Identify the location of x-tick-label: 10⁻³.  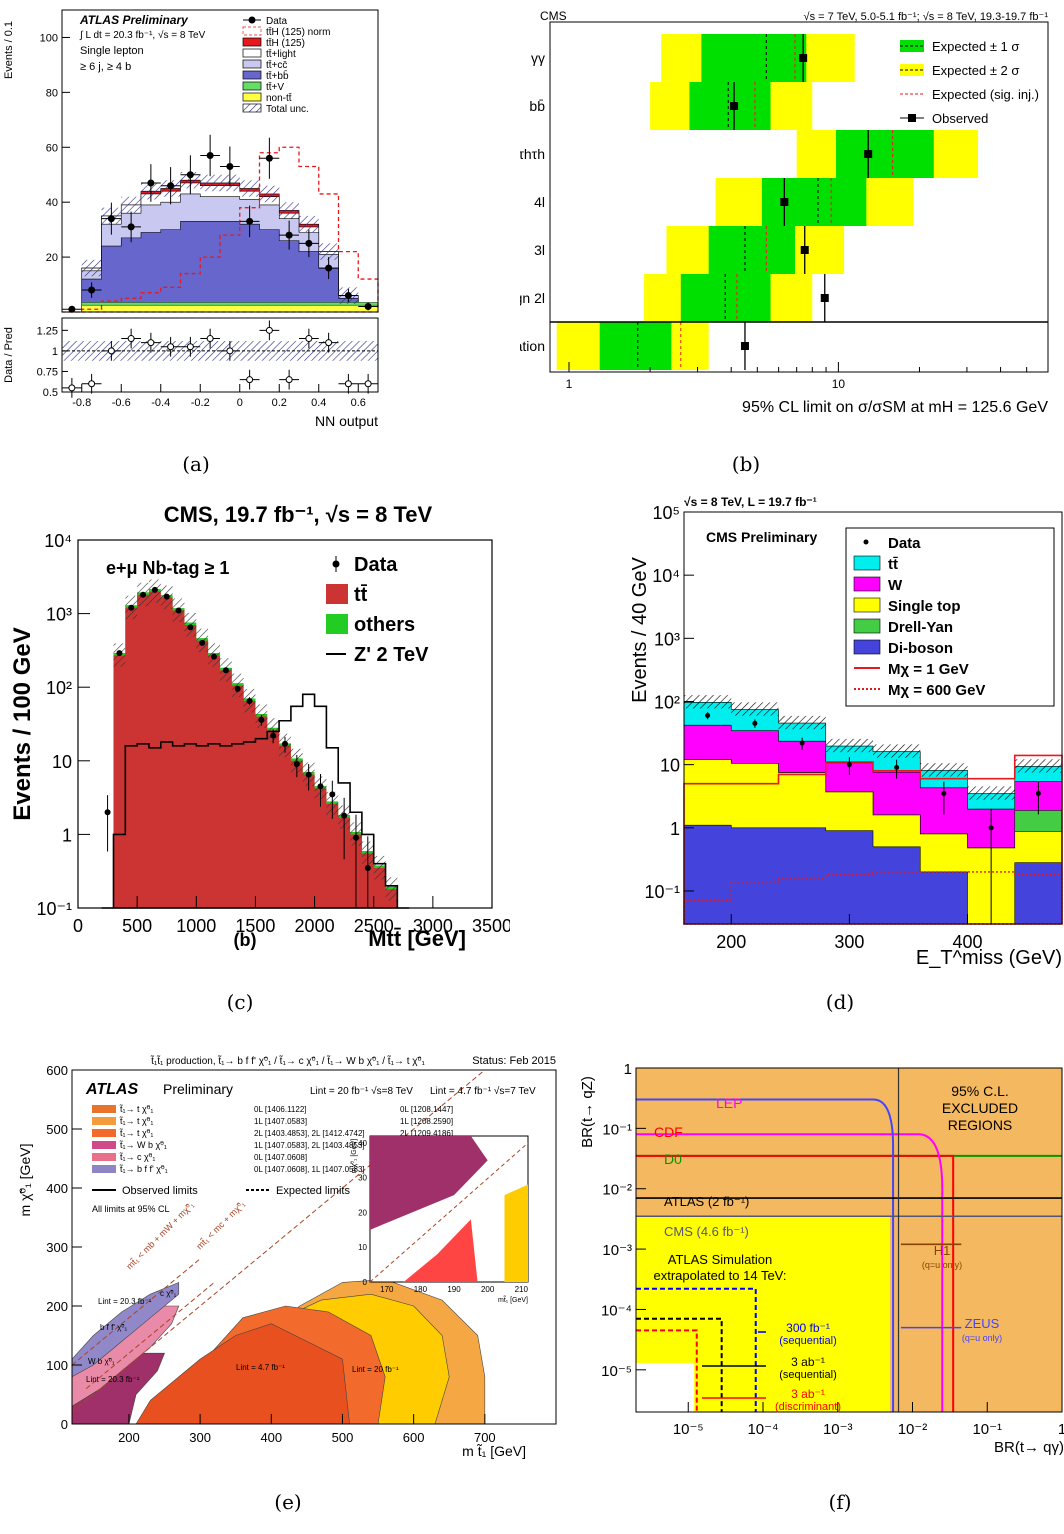
(838, 1429).